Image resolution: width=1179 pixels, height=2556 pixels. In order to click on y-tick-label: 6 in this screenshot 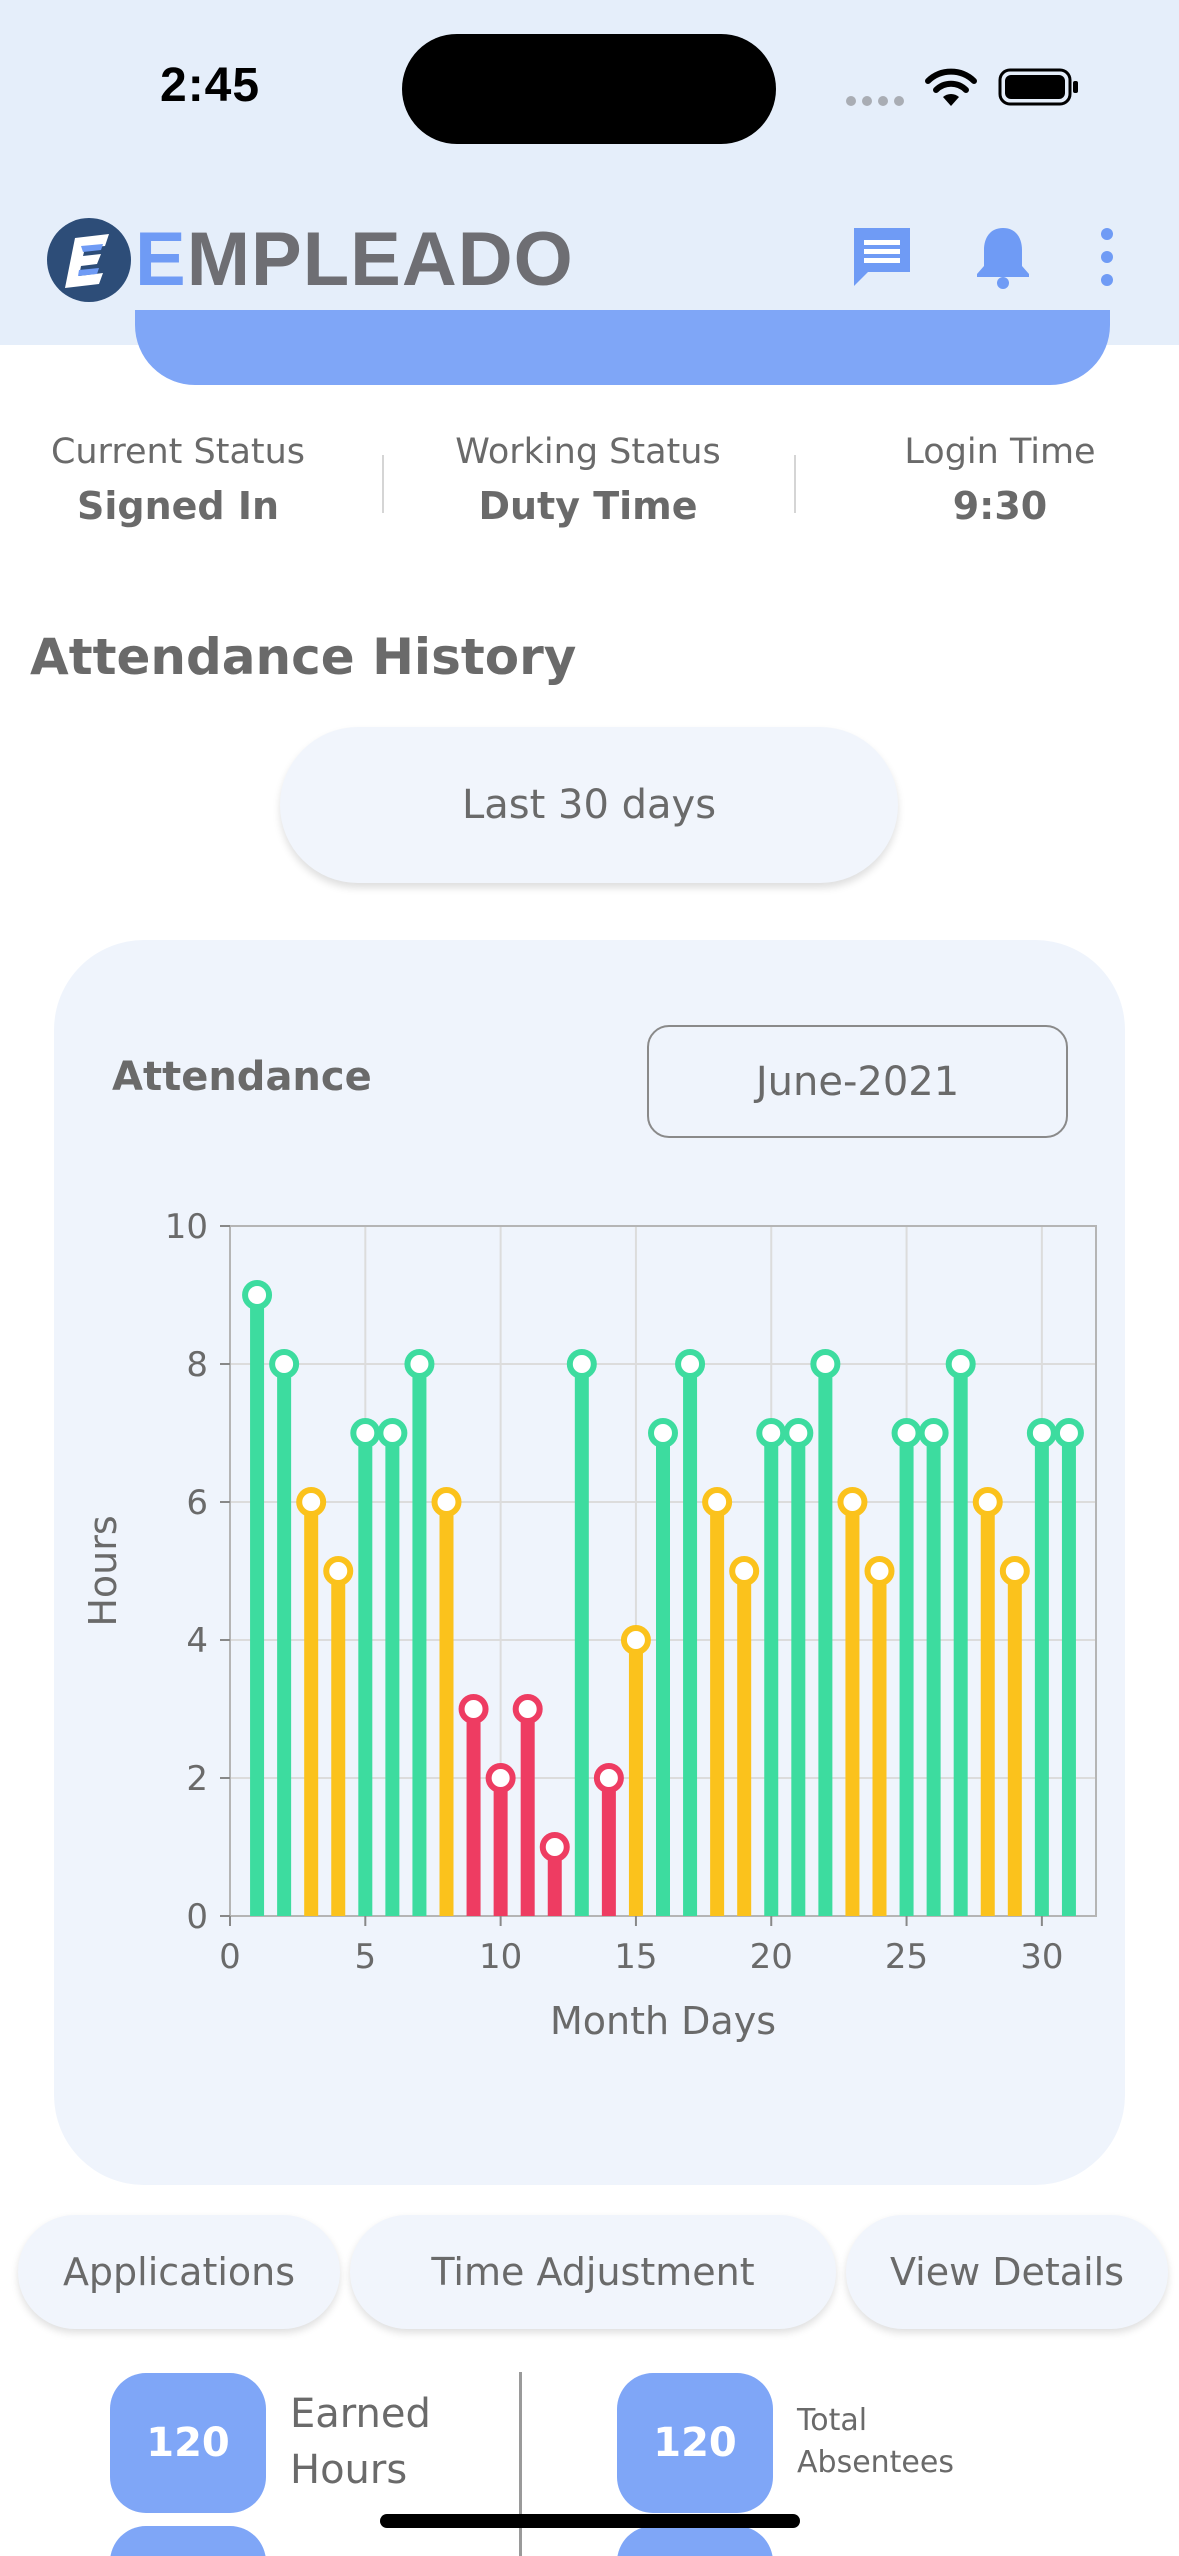, I will do `click(197, 1503)`.